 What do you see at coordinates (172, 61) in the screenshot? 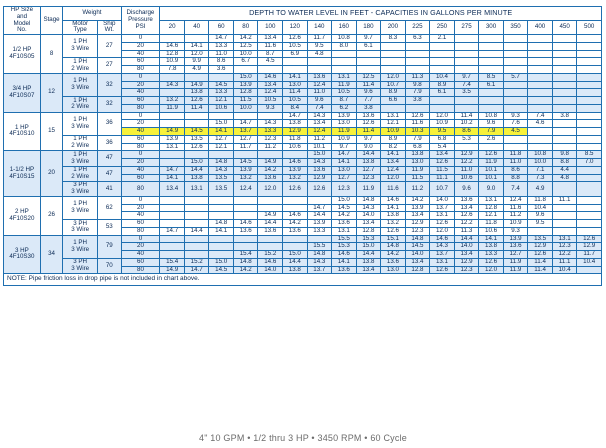
I see `capacity-cell: 10.9` at bounding box center [172, 61].